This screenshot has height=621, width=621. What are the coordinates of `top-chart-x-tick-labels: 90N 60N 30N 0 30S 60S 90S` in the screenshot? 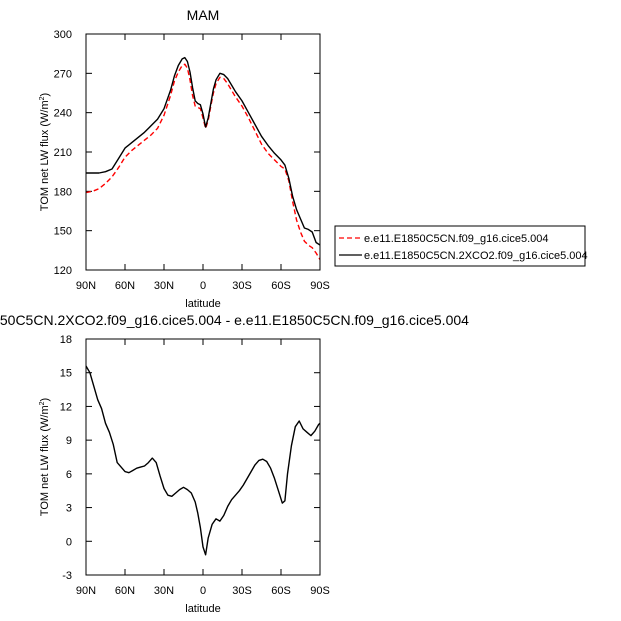 It's located at (203, 286).